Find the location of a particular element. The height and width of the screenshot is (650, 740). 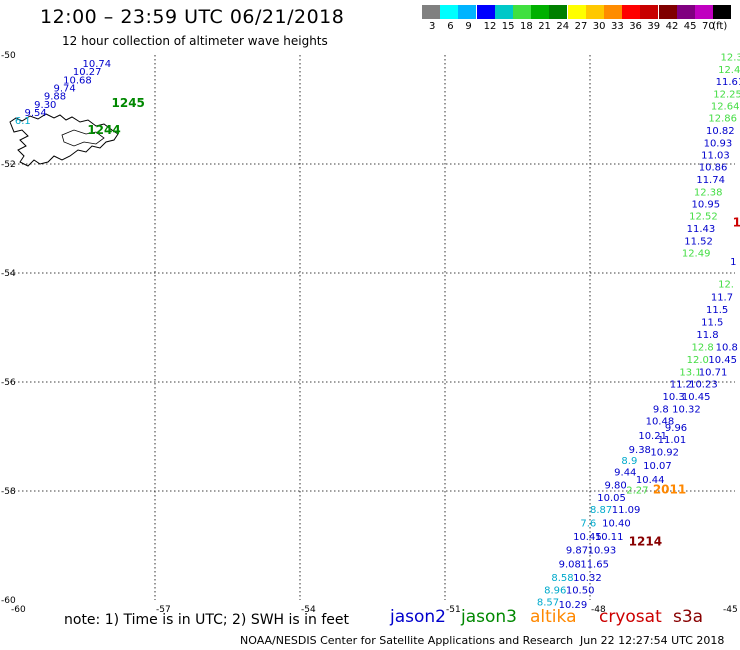

wave-height-value: 12.64 is located at coordinates (725, 107).